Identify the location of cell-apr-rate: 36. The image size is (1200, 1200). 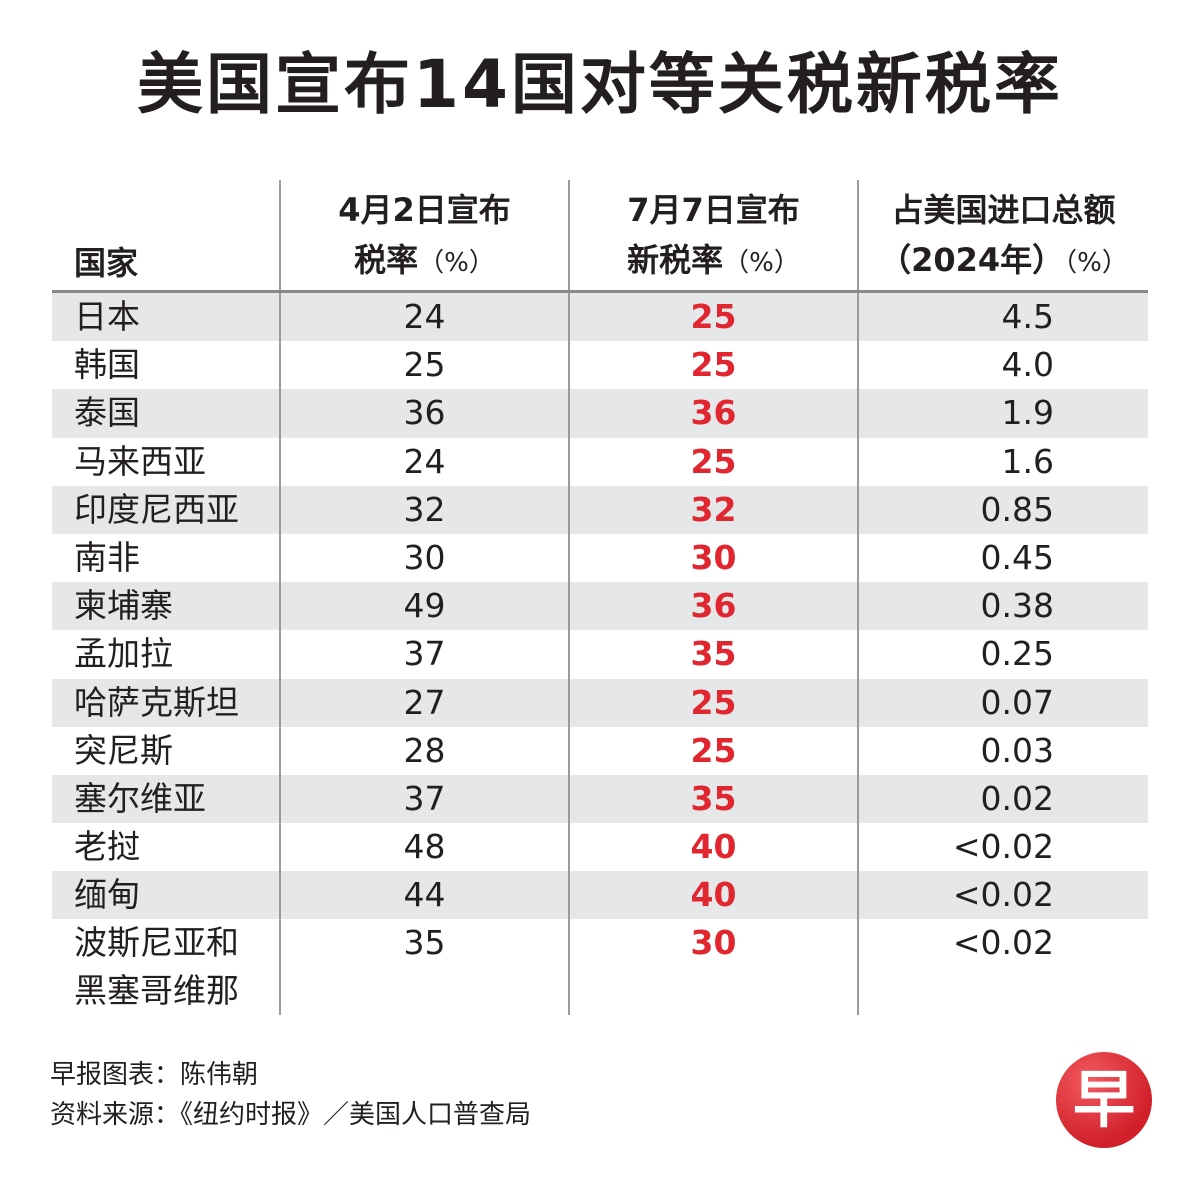
(424, 413).